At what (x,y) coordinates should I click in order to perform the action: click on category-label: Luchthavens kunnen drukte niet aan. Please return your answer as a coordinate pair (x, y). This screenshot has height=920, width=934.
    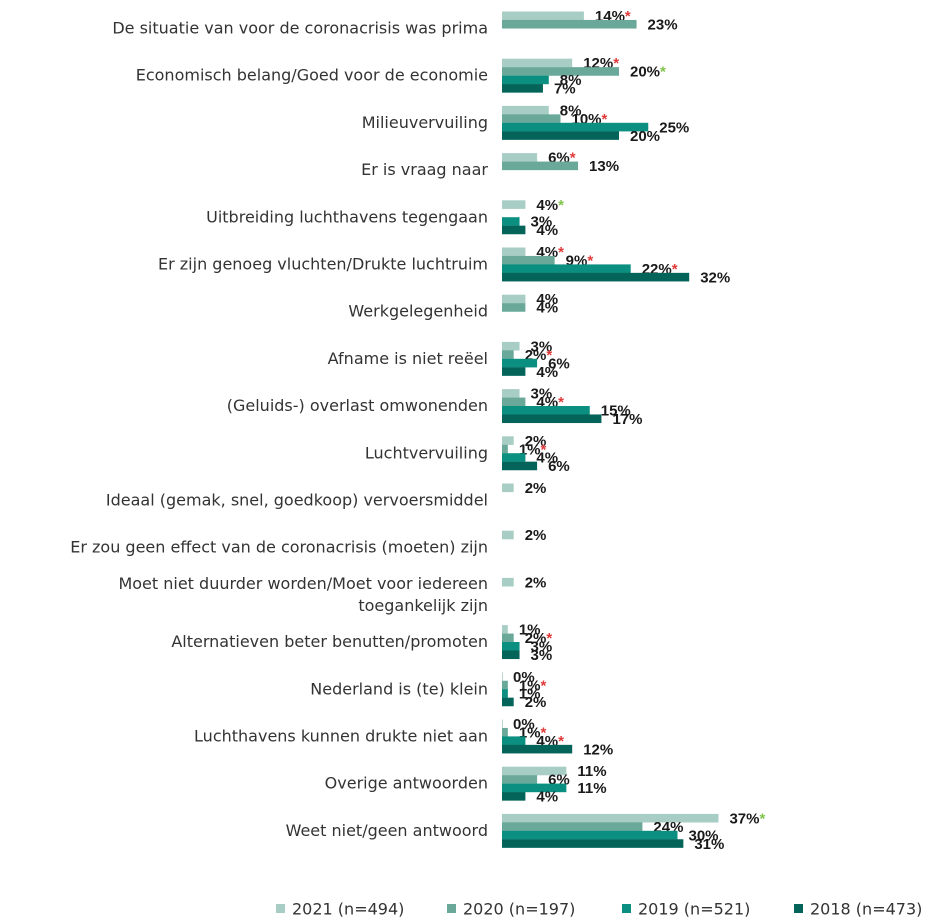
    Looking at the image, I should click on (341, 736).